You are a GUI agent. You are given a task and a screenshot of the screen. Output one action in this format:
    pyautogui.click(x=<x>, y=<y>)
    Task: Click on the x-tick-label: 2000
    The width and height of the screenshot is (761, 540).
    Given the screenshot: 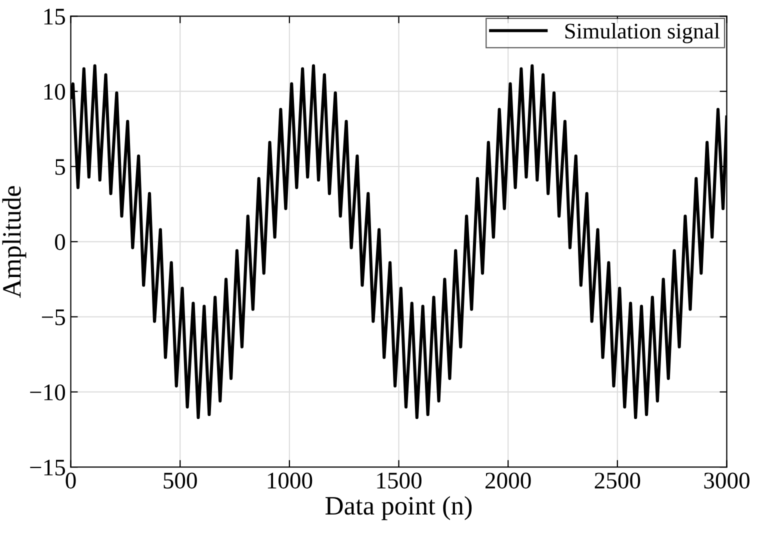 What is the action you would take?
    pyautogui.click(x=508, y=480)
    